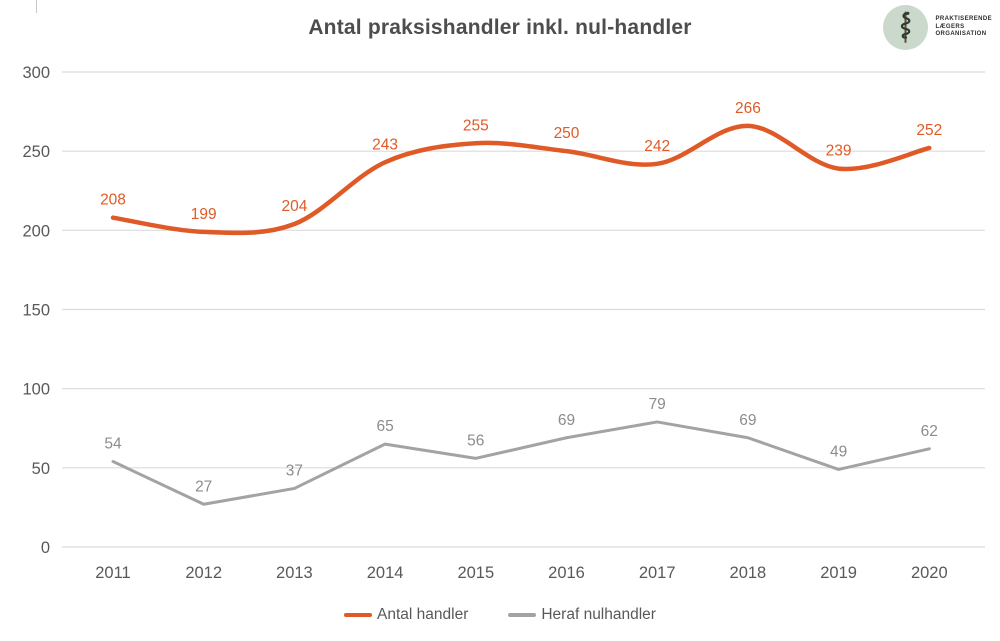  I want to click on data-label-heraf-nulhandler: 65, so click(384, 426).